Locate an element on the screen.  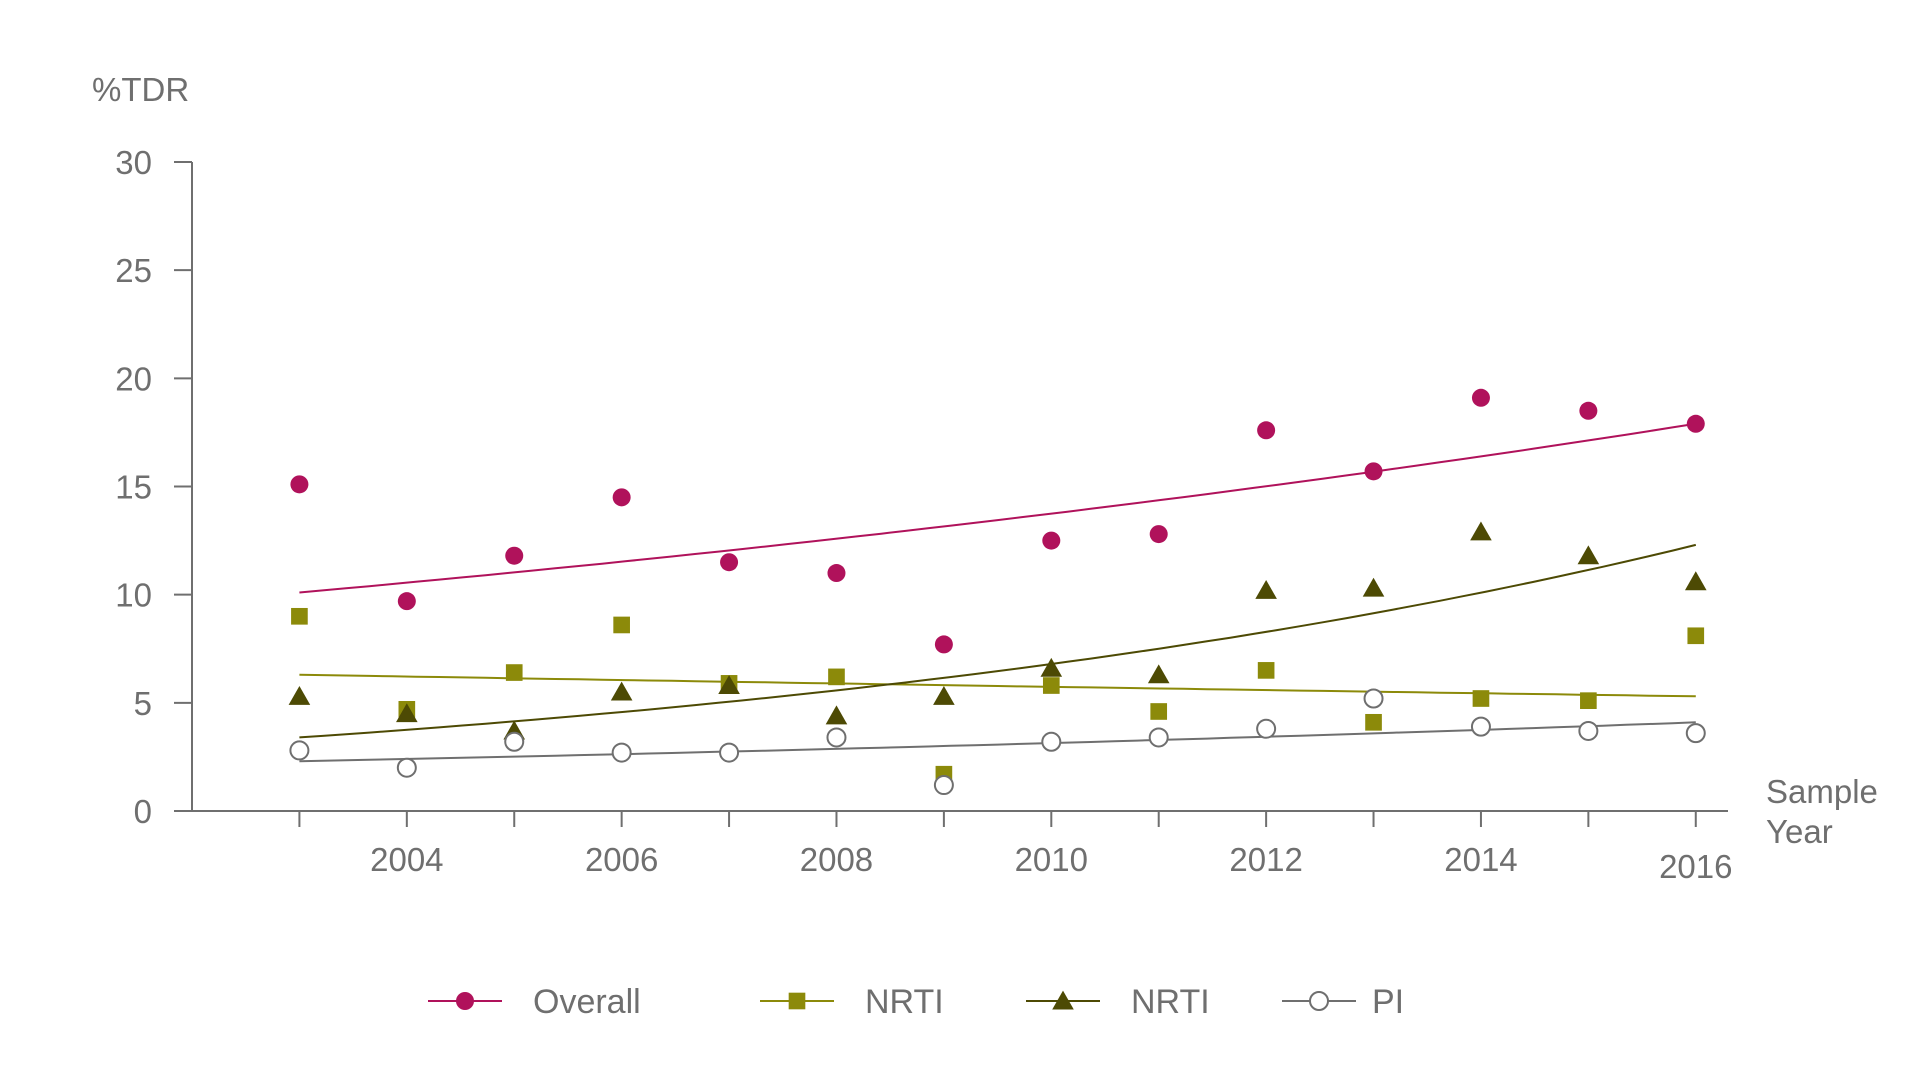
x-tick-label: 2004 is located at coordinates (406, 859).